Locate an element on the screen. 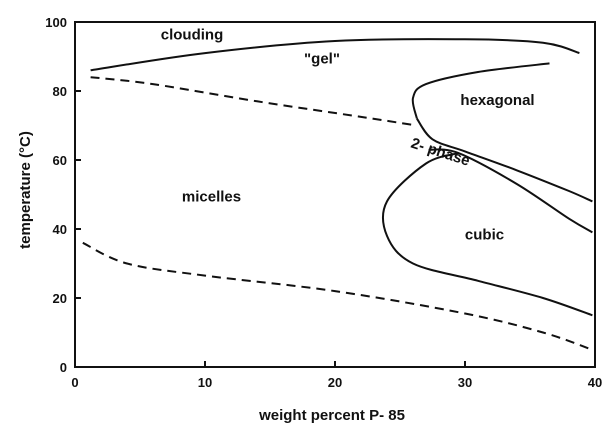  boundary-gel-upper is located at coordinates (480, 90).